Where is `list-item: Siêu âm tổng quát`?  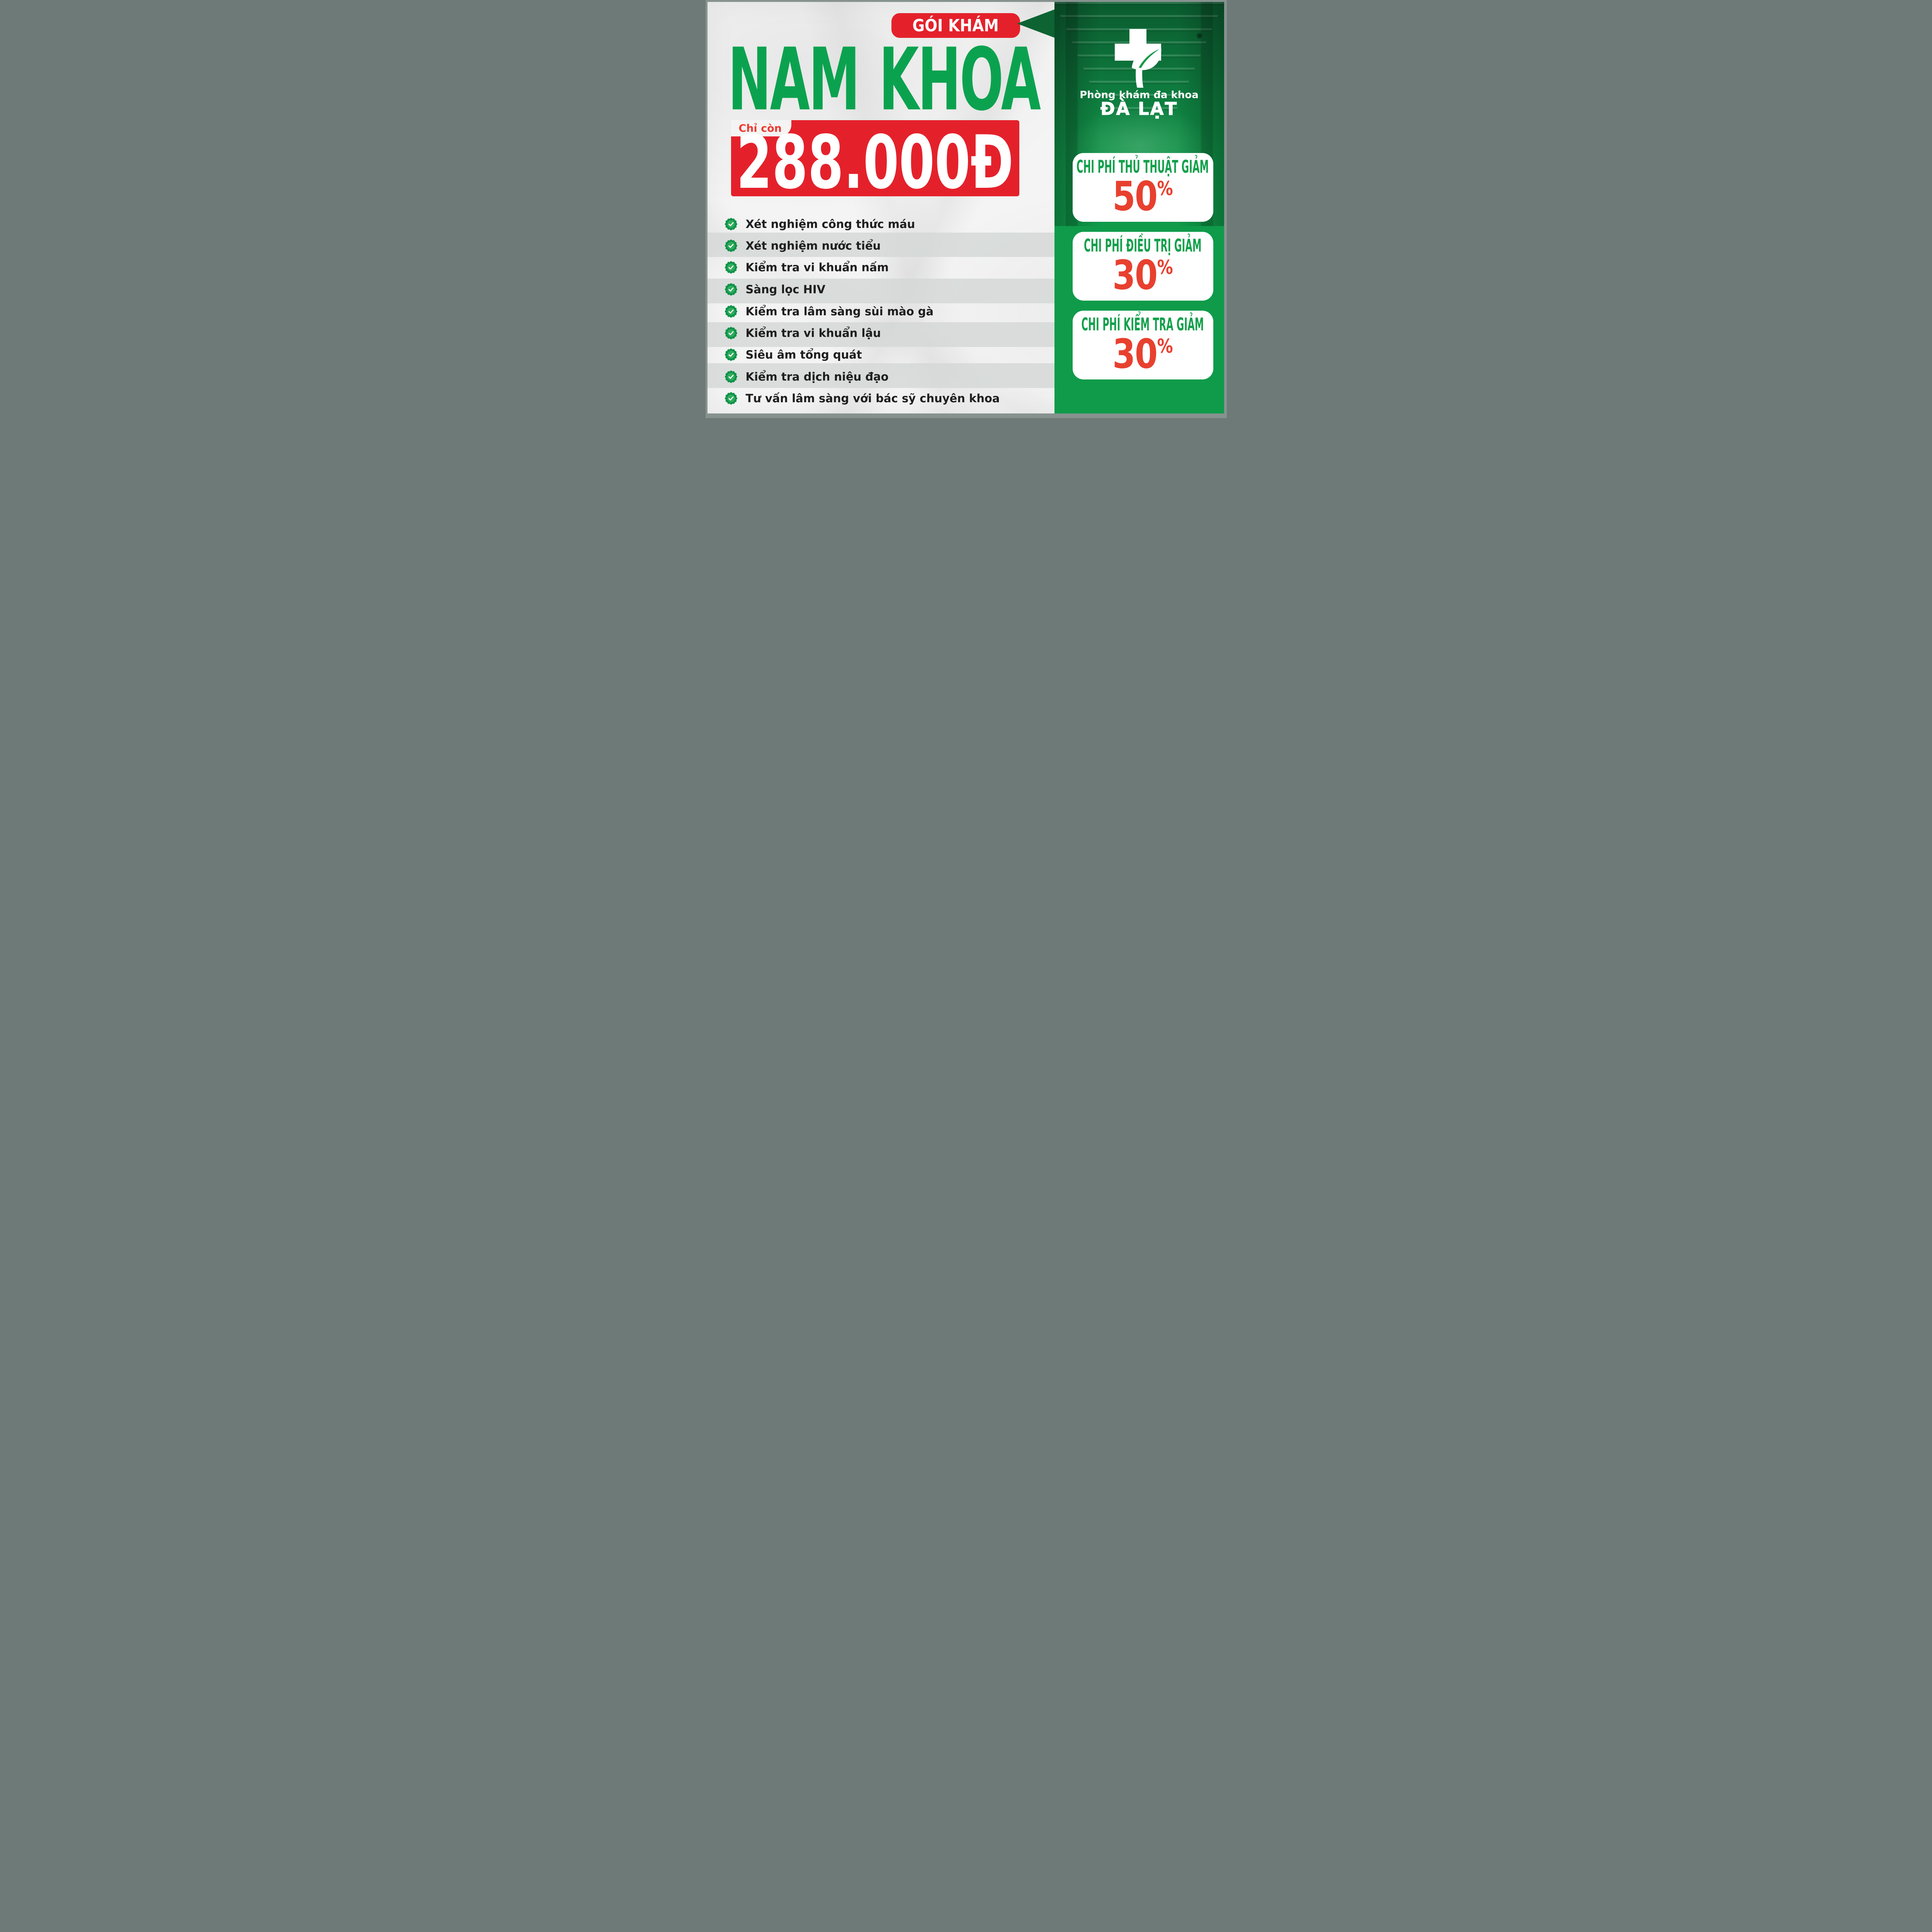 list-item: Siêu âm tổng quát is located at coordinates (784, 355).